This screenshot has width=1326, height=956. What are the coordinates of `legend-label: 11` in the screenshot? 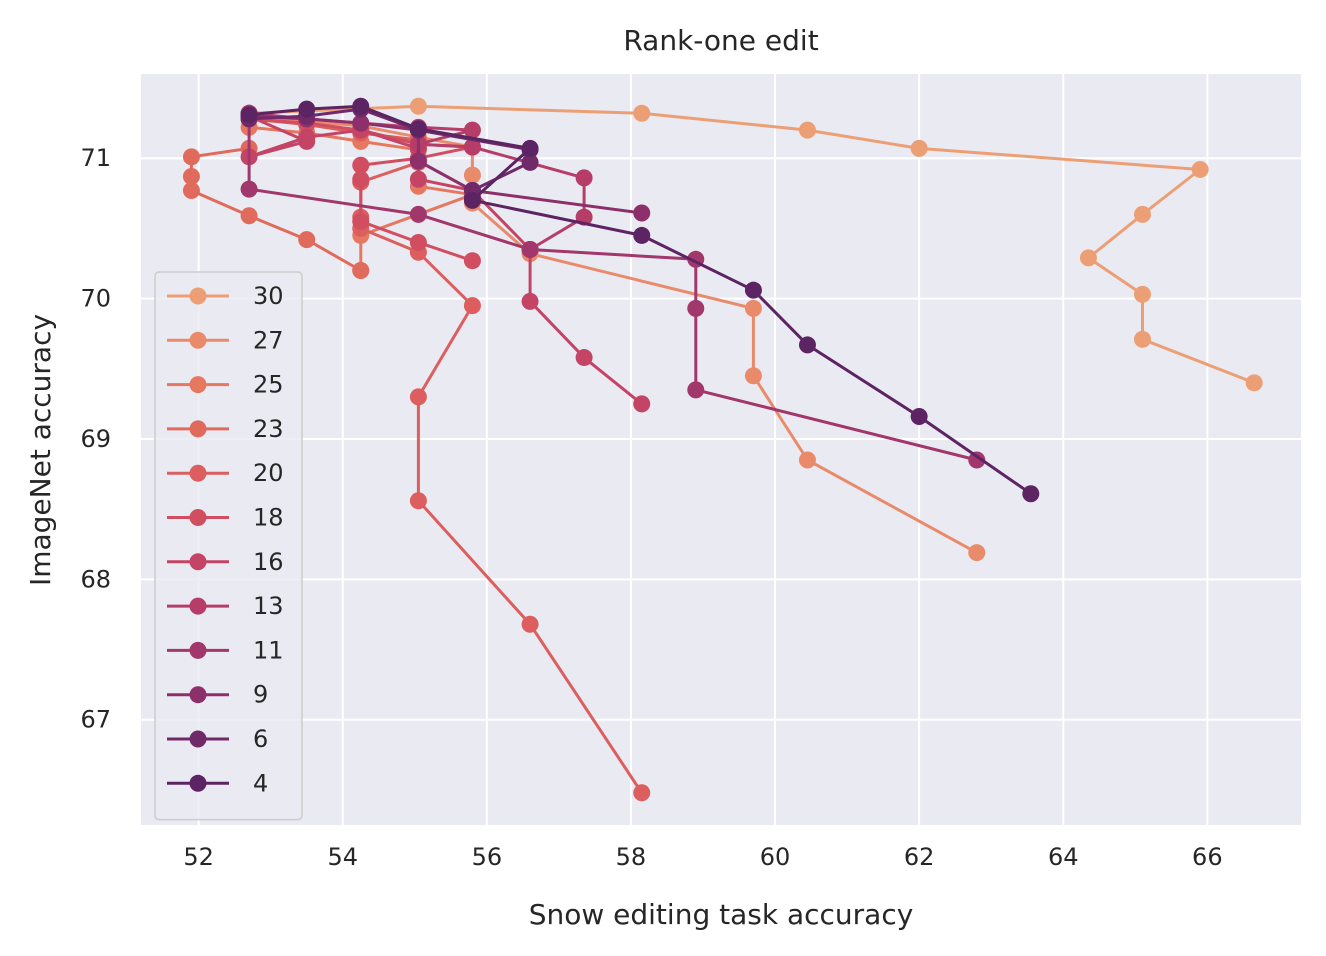 It's located at (268, 650).